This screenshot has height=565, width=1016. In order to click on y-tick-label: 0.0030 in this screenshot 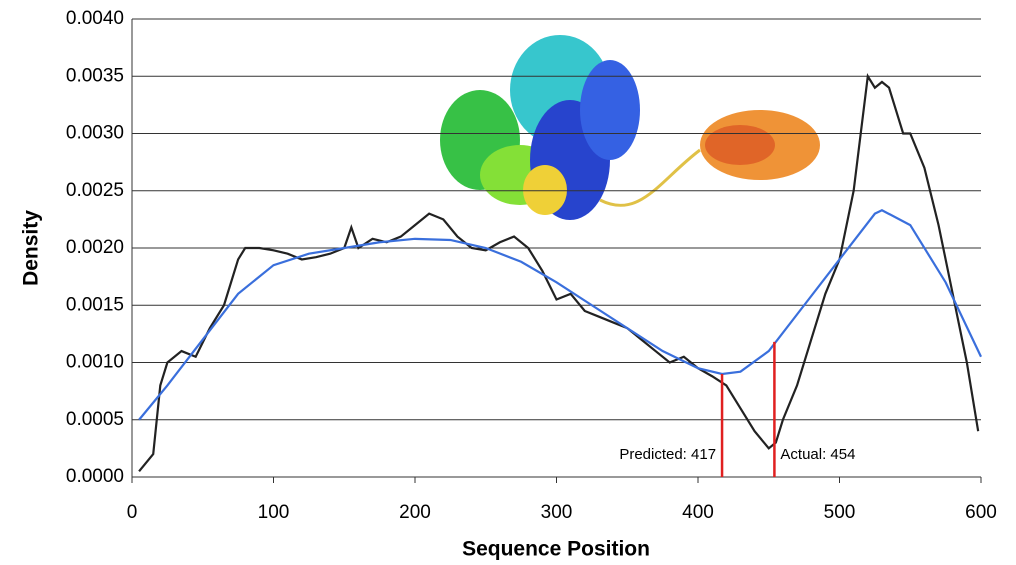, I will do `click(95, 133)`.